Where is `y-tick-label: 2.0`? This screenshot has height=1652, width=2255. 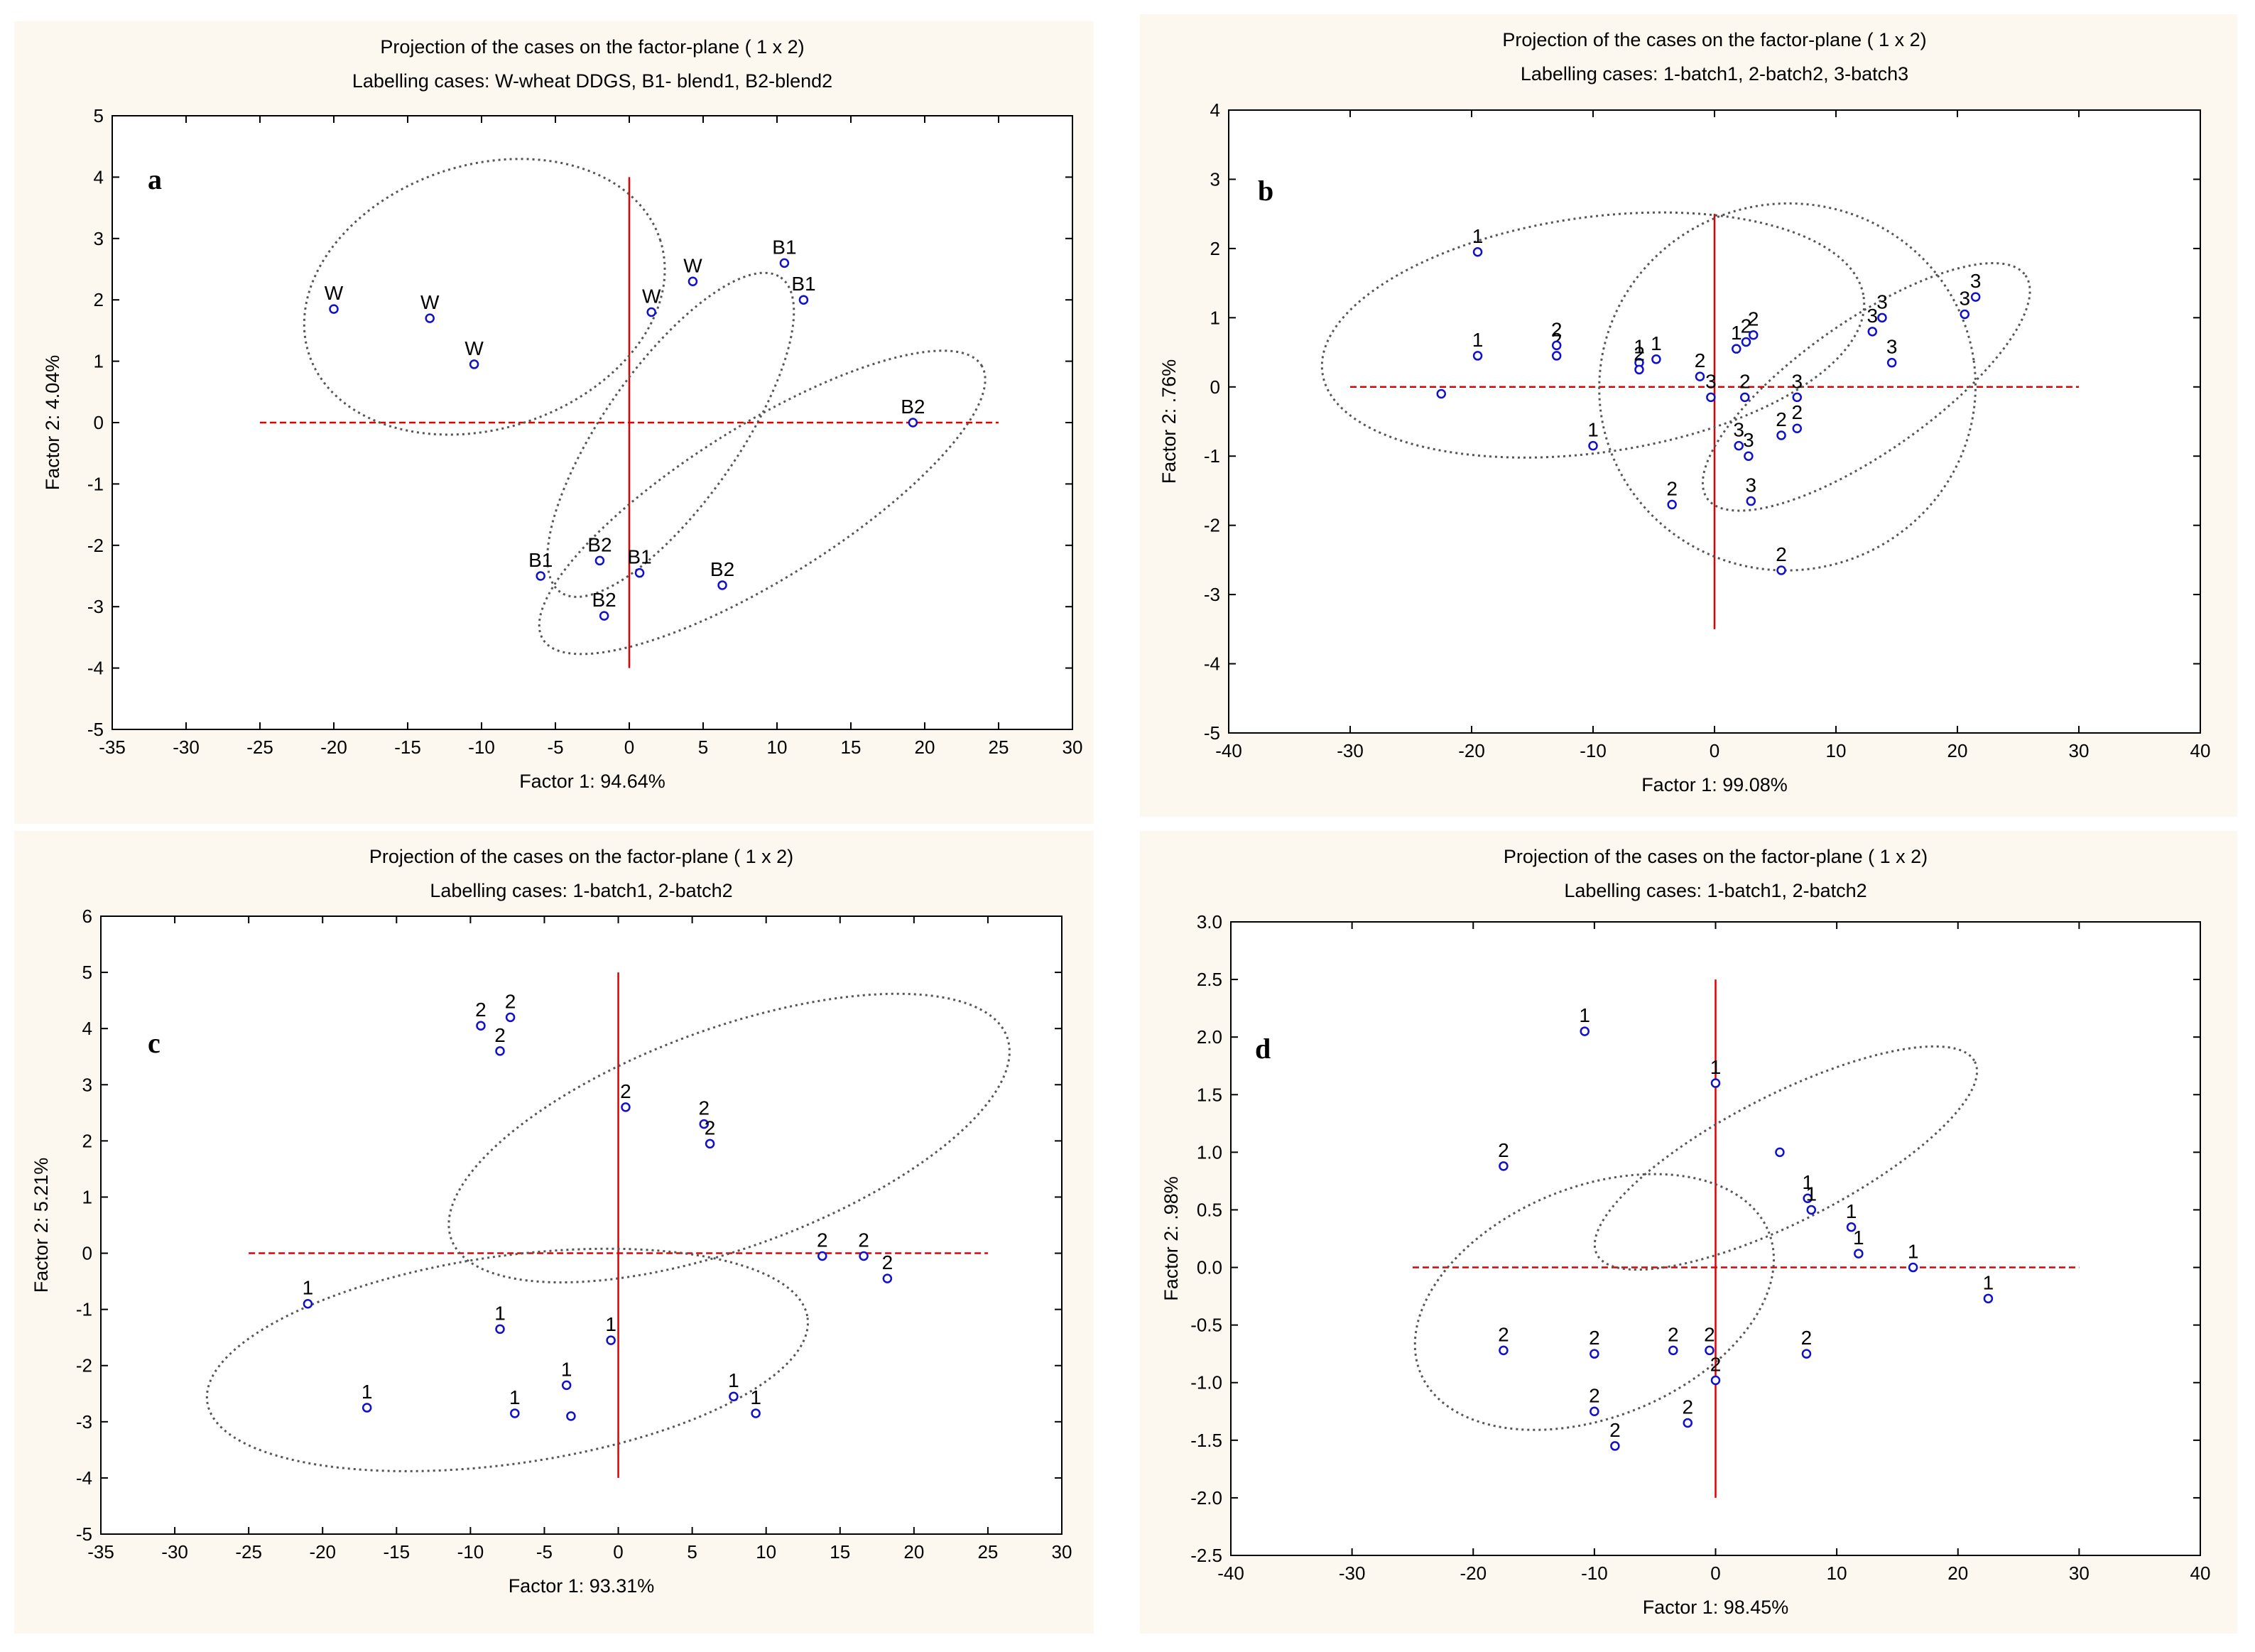
y-tick-label: 2.0 is located at coordinates (1209, 1037).